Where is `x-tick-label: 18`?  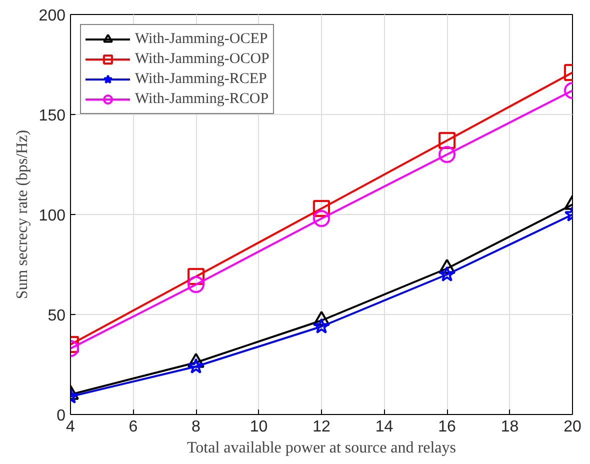 x-tick-label: 18 is located at coordinates (509, 427).